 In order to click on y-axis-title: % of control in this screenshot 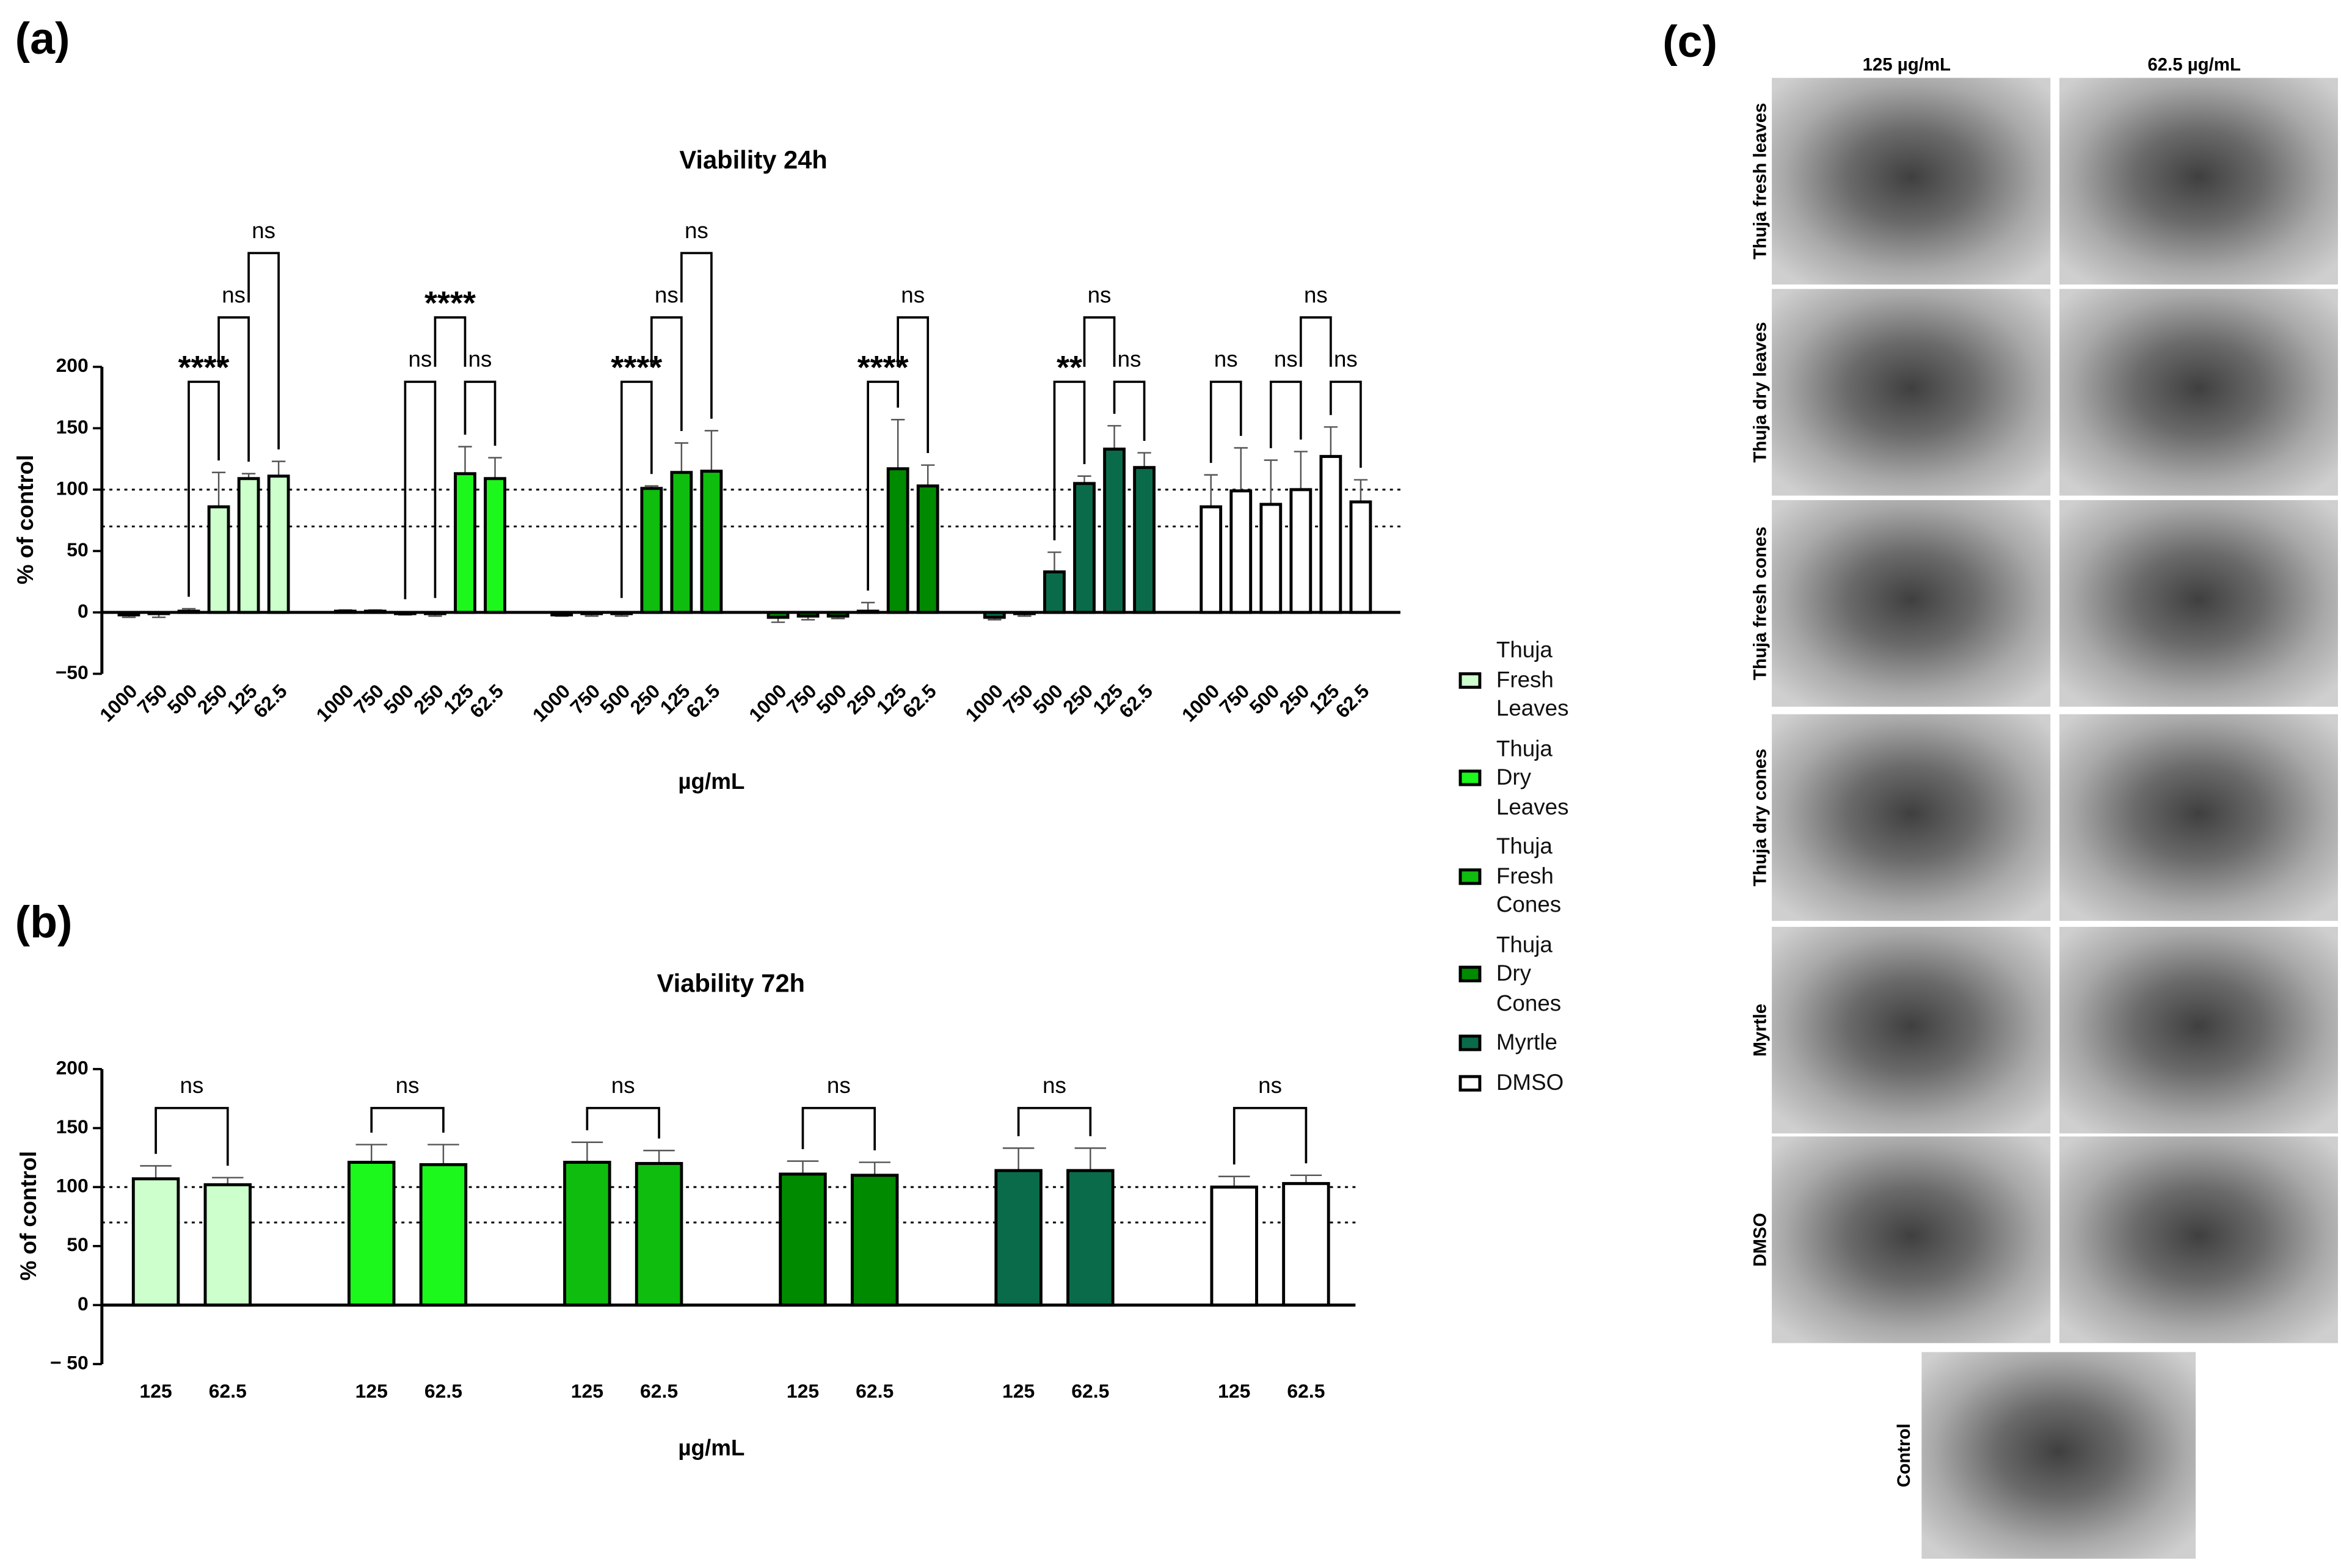, I will do `click(28, 1215)`.